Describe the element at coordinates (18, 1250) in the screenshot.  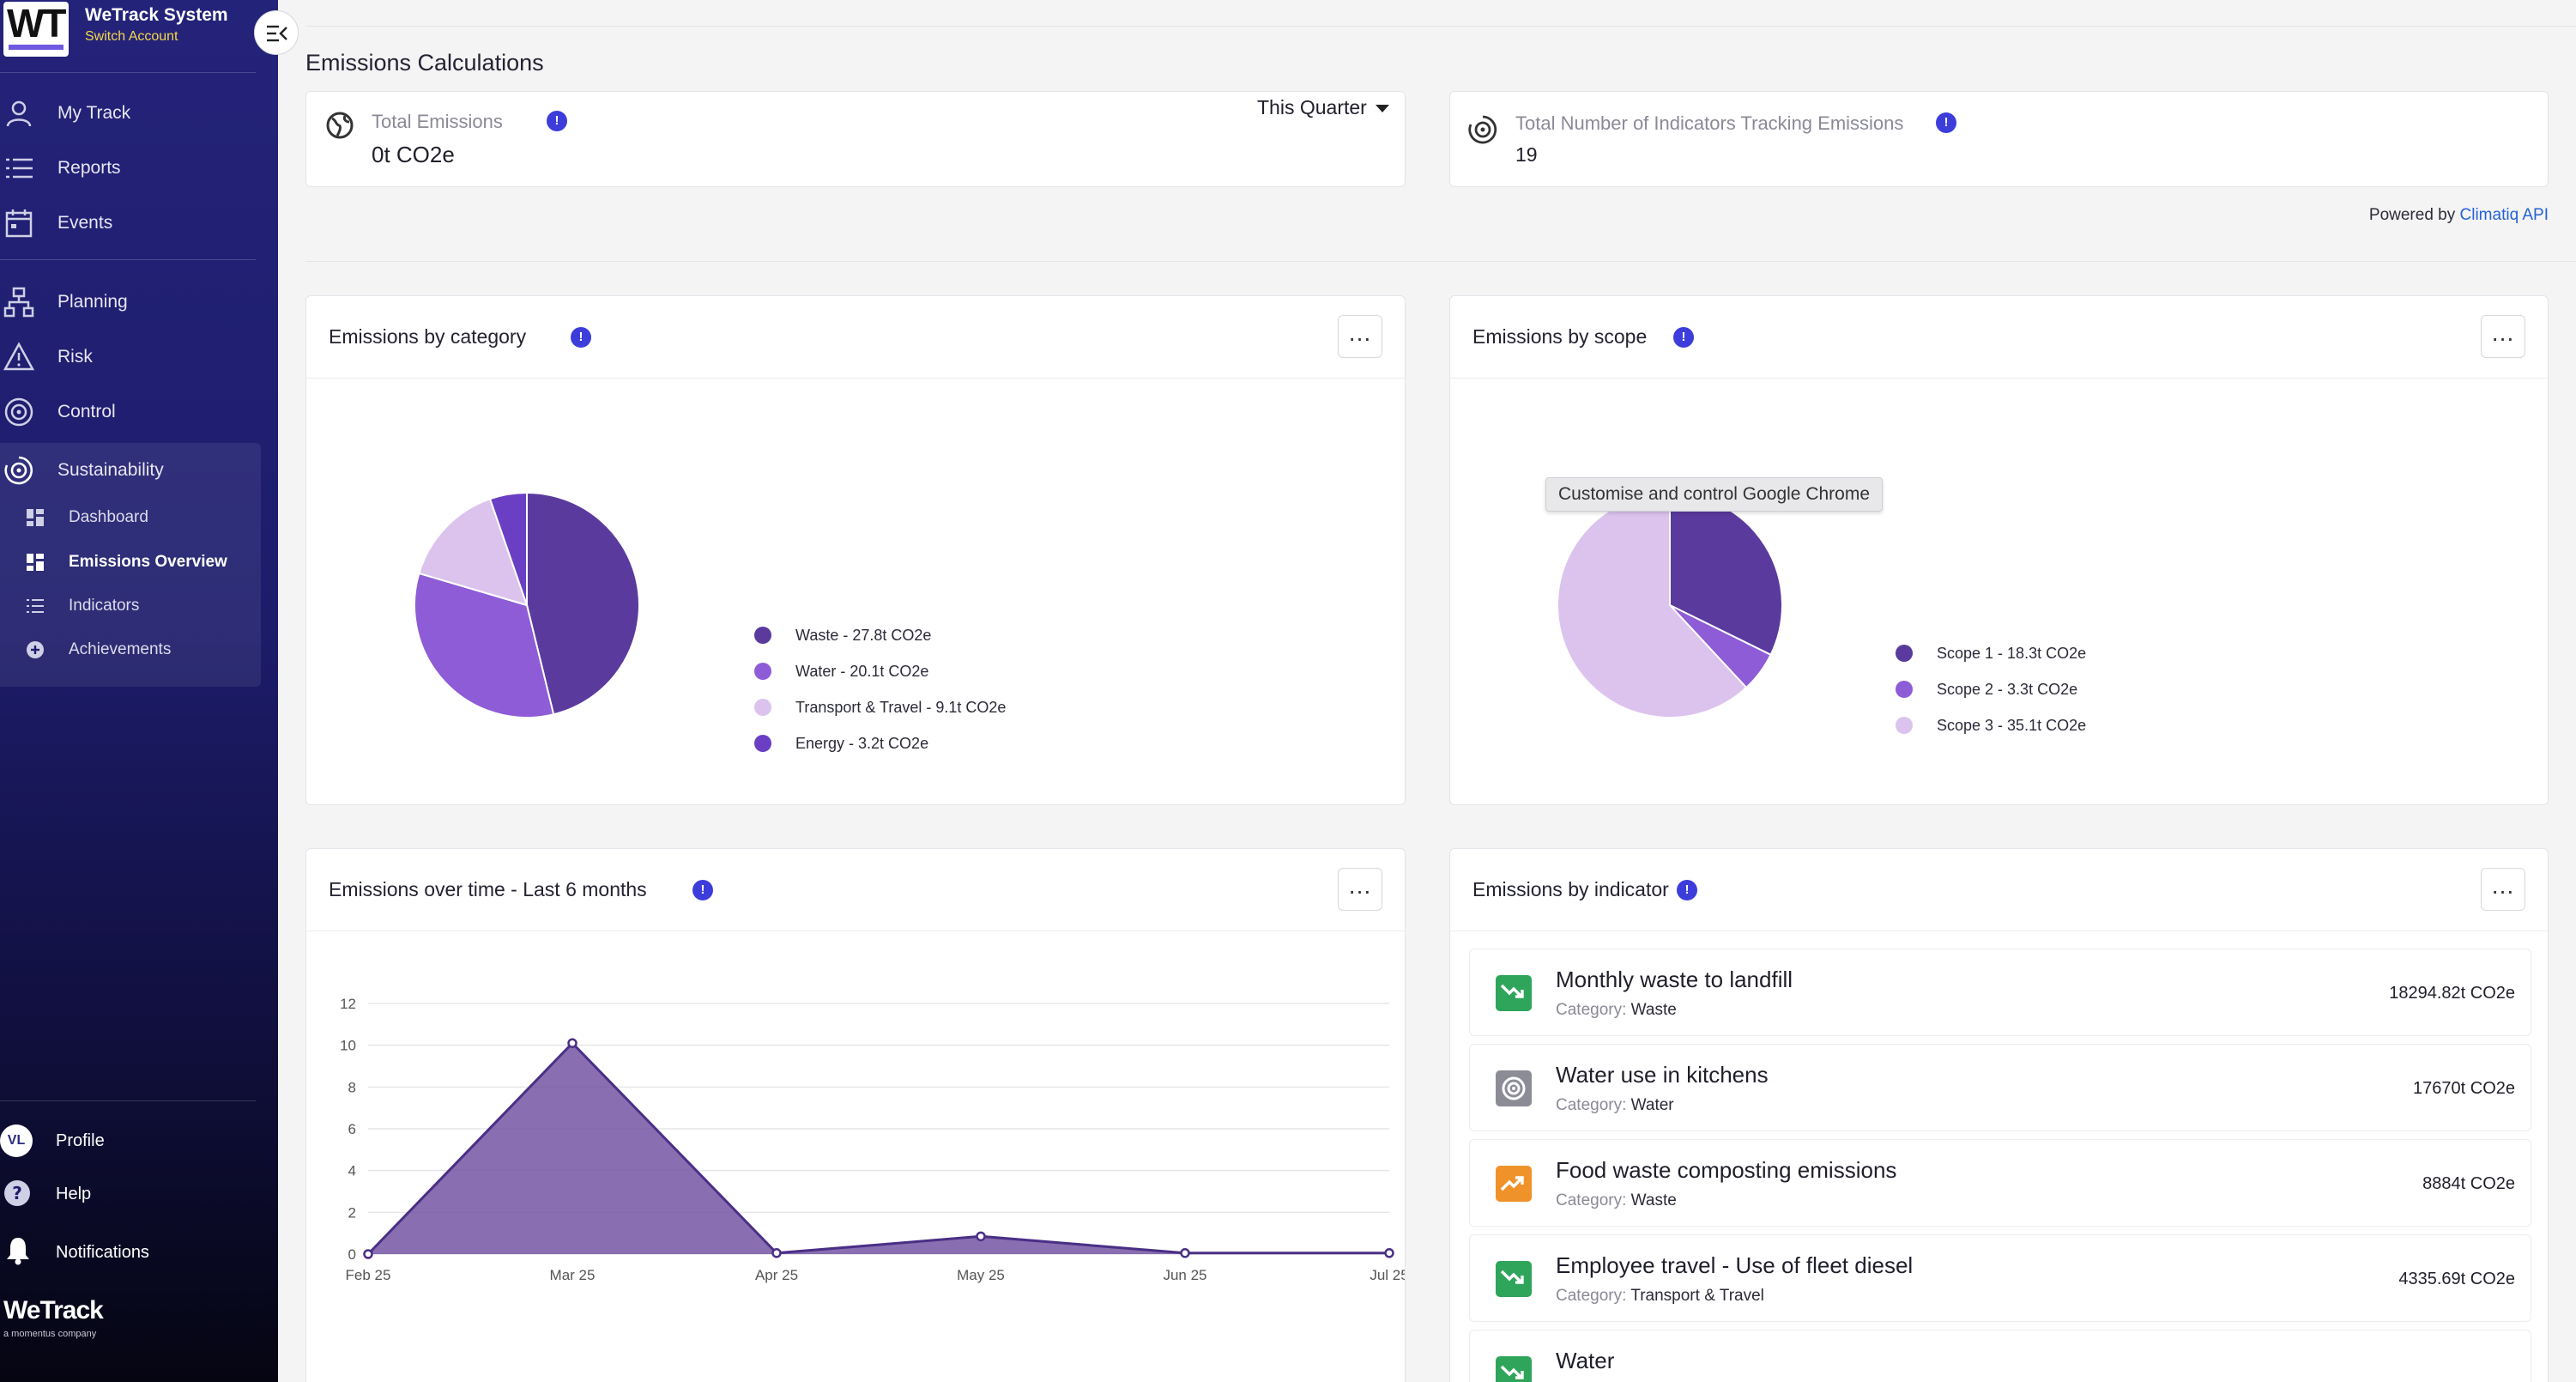
I see `bell-icon` at that location.